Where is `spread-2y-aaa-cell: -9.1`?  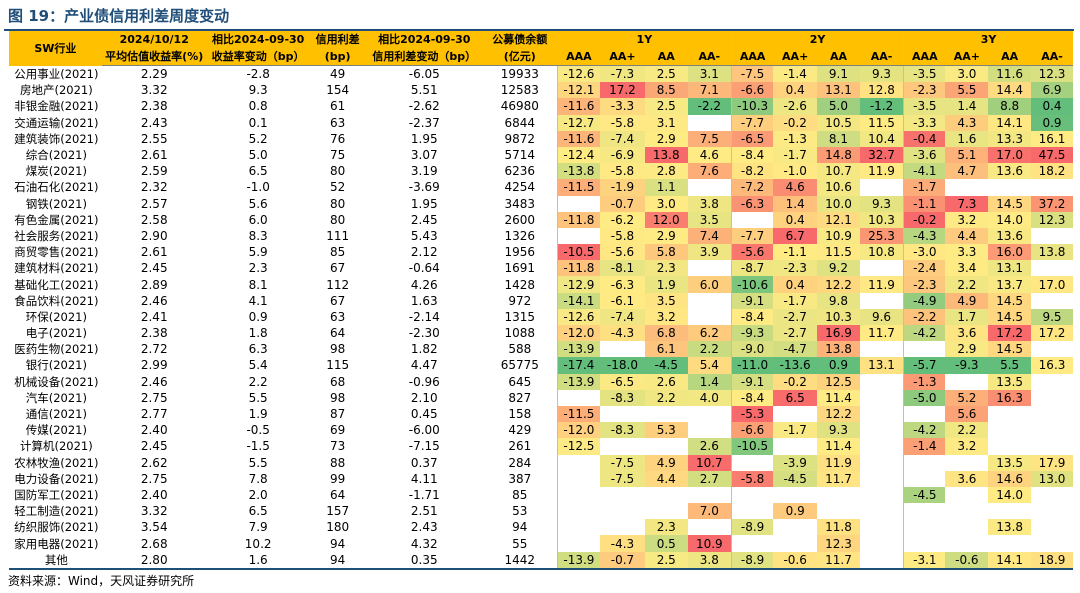 spread-2y-aaa-cell: -9.1 is located at coordinates (752, 300).